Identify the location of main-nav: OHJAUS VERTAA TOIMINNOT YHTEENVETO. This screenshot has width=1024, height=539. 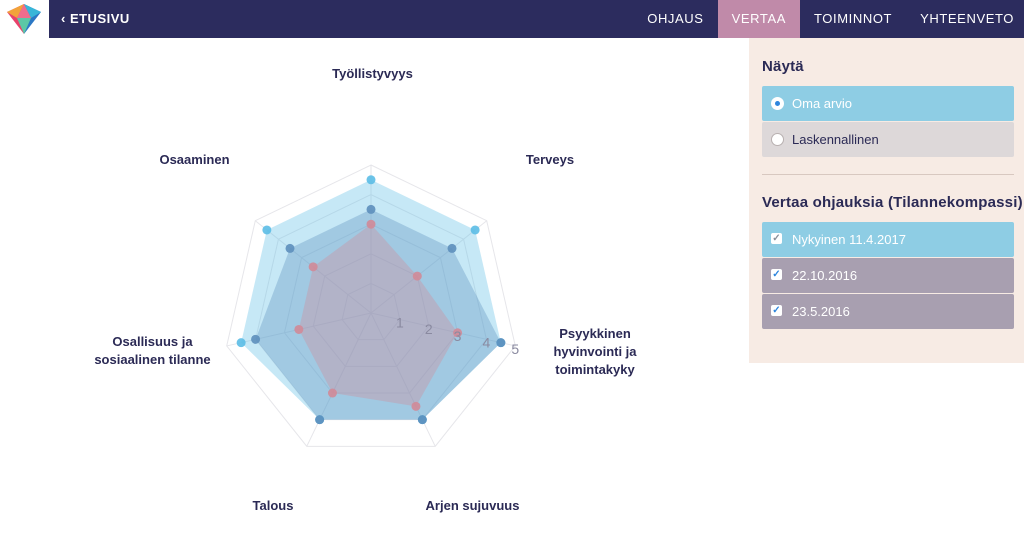
(828, 19).